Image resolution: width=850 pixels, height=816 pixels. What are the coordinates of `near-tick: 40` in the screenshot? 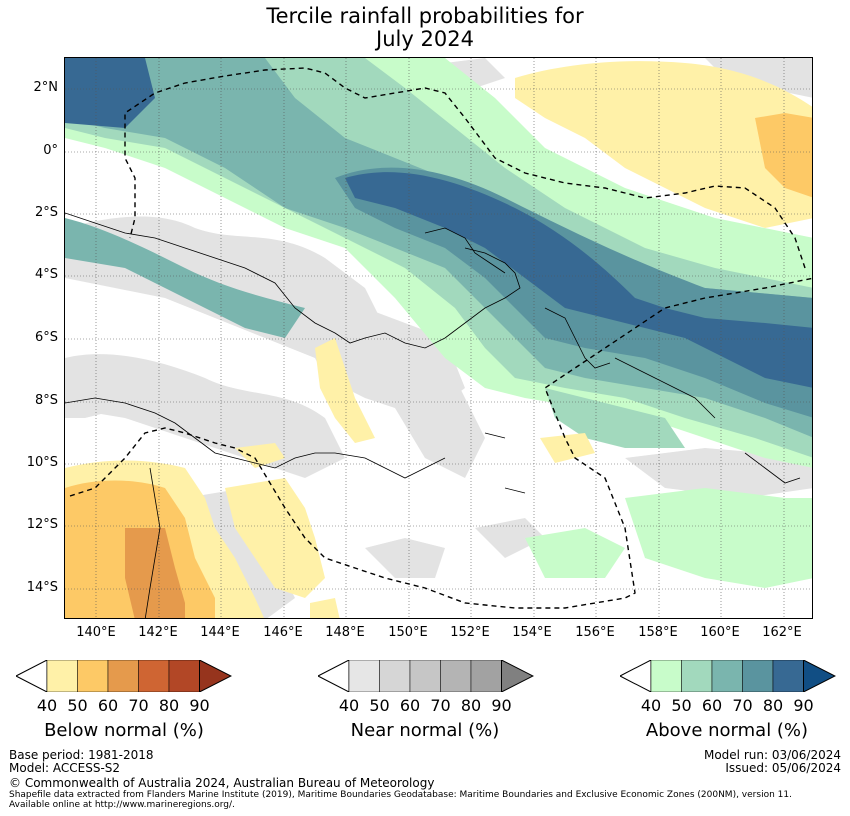 It's located at (349, 705).